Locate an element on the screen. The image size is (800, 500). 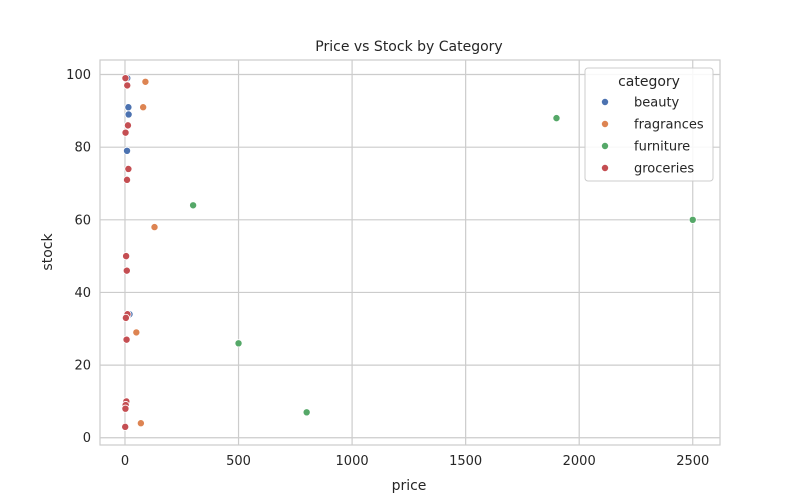
legend-label-beauty: beauty is located at coordinates (657, 103).